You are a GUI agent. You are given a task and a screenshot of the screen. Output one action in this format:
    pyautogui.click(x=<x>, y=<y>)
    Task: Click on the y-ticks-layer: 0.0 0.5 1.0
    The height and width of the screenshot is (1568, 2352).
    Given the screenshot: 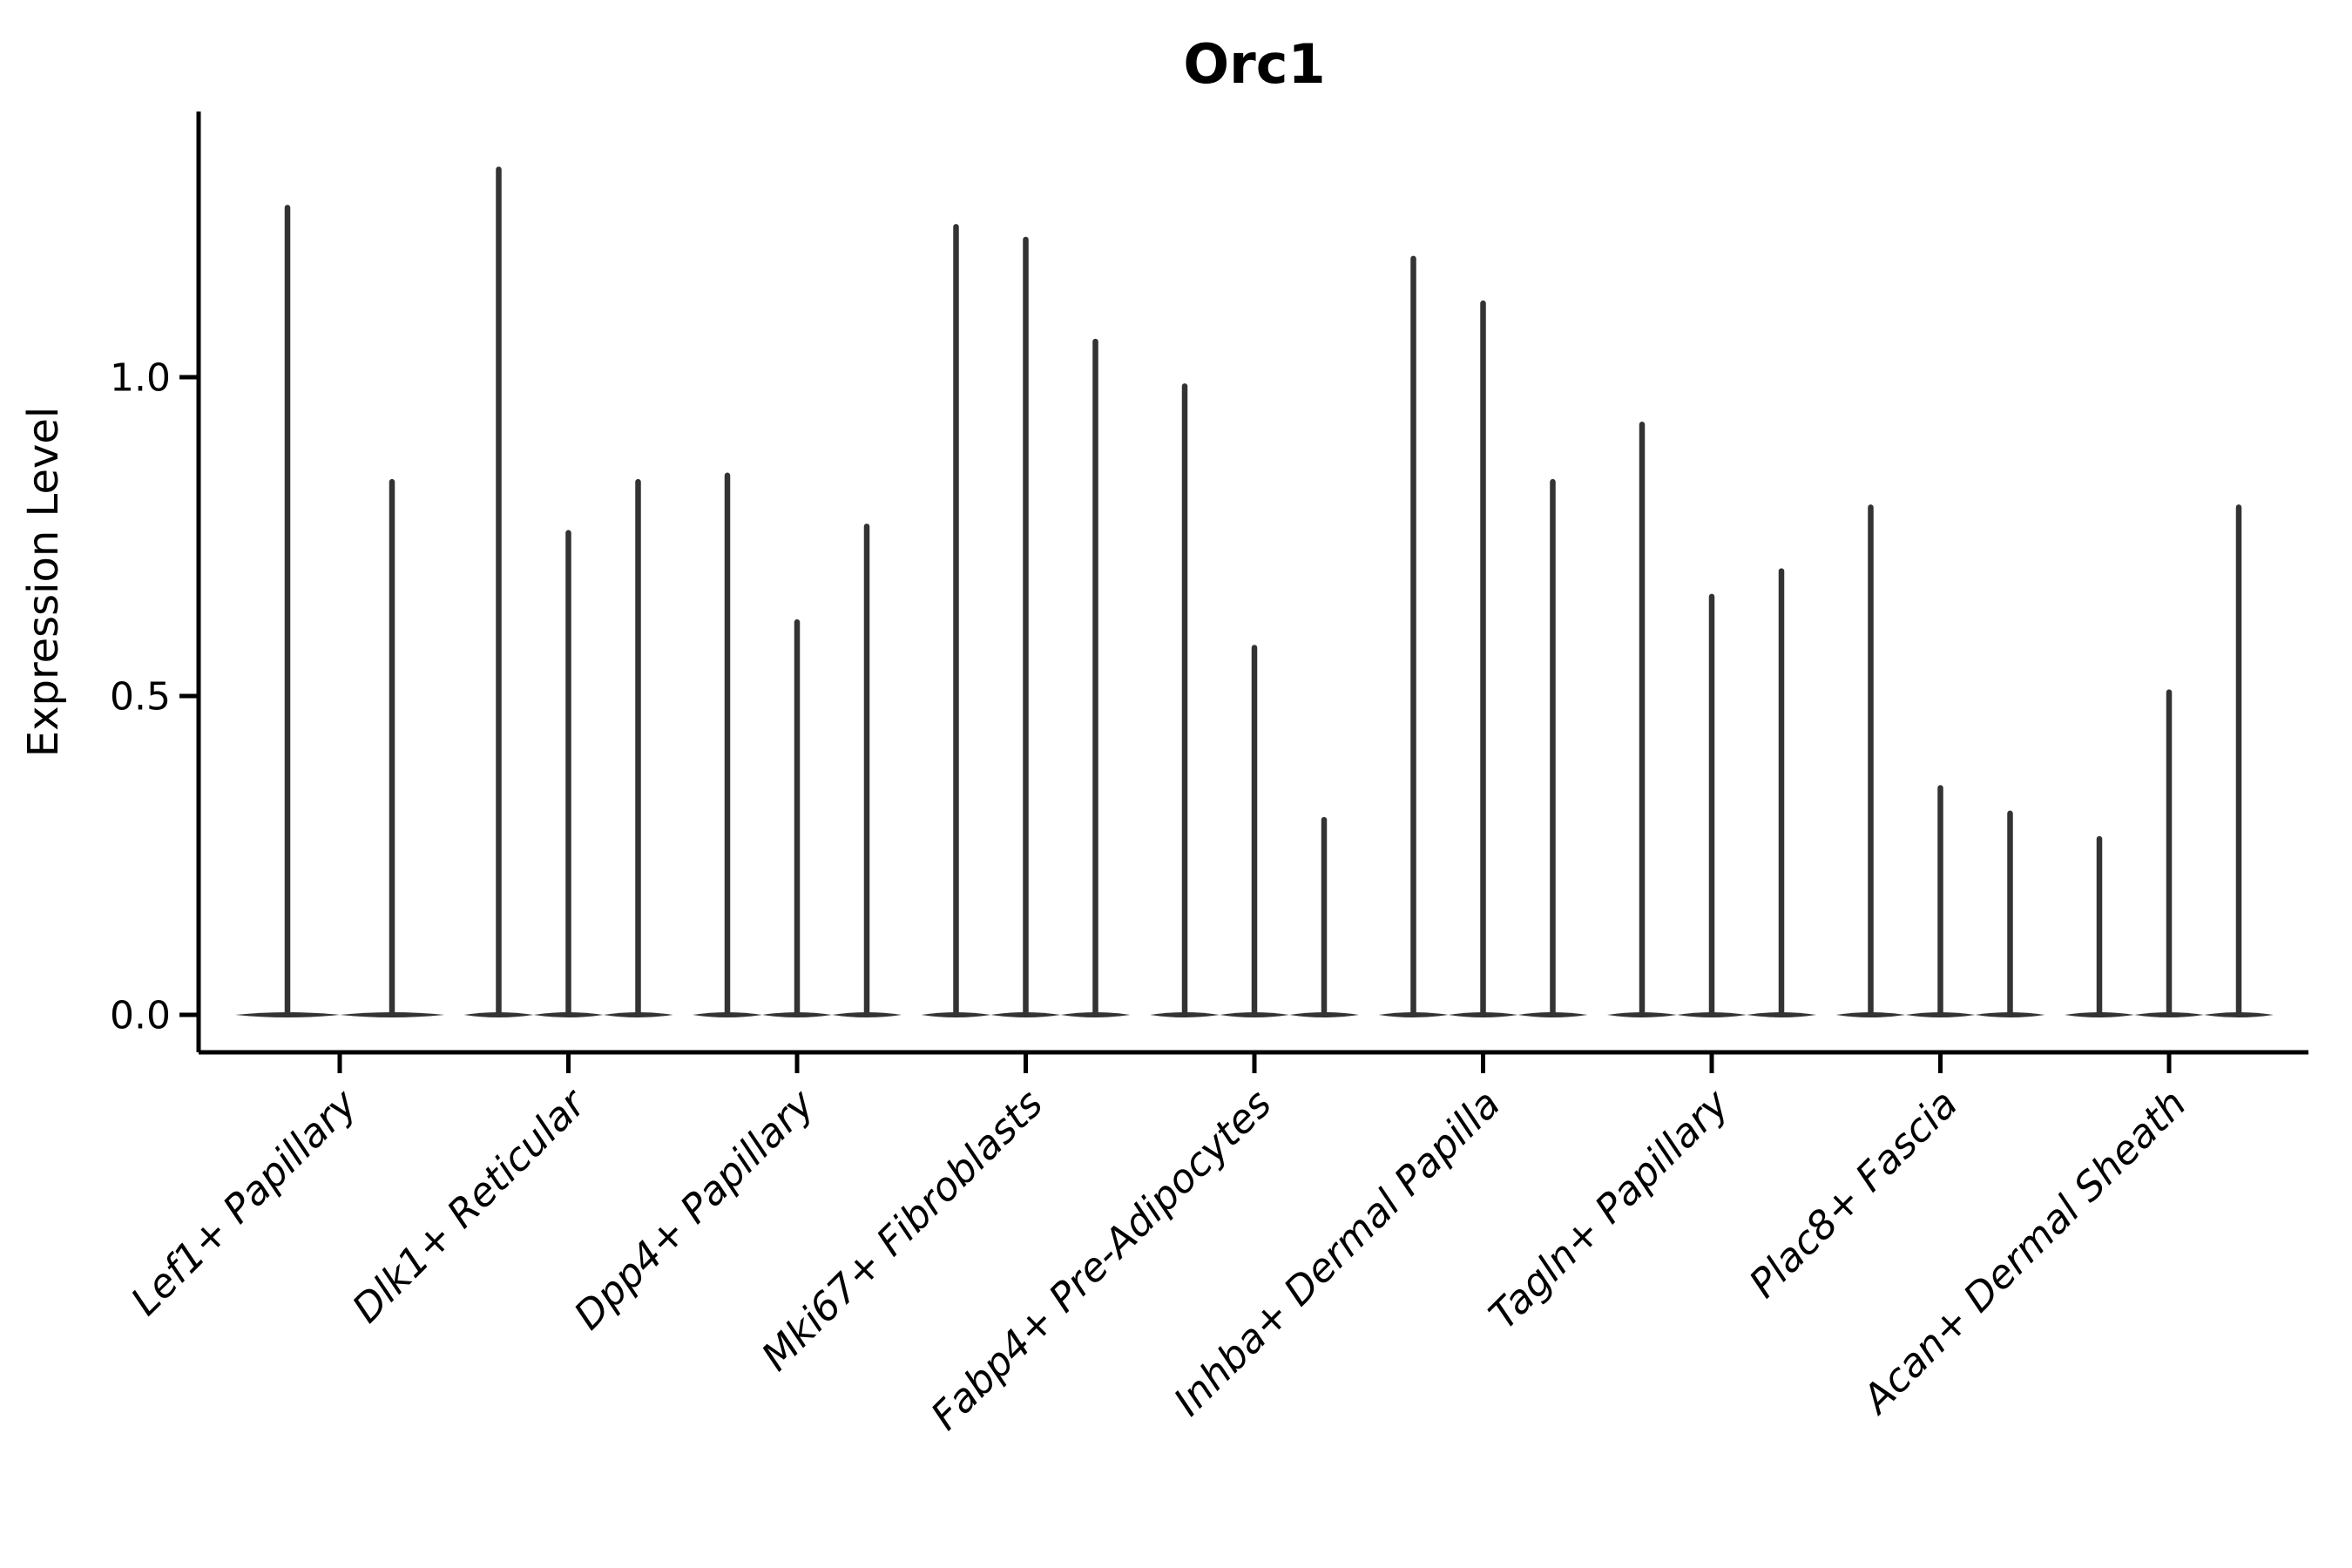 What is the action you would take?
    pyautogui.click(x=154, y=696)
    